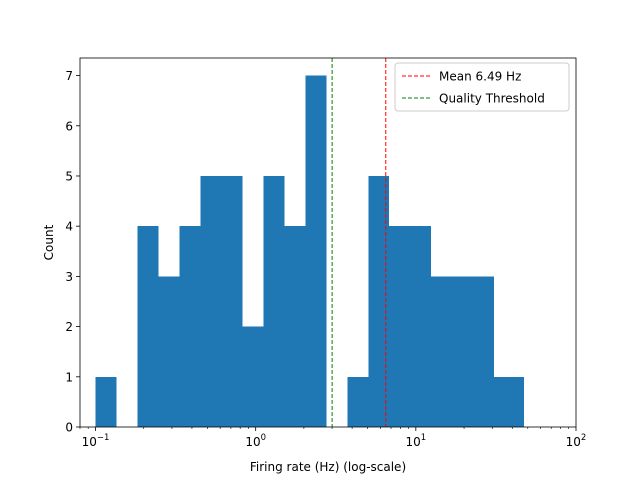  What do you see at coordinates (96, 441) in the screenshot?
I see `x-tick-label: 10⁻¹` at bounding box center [96, 441].